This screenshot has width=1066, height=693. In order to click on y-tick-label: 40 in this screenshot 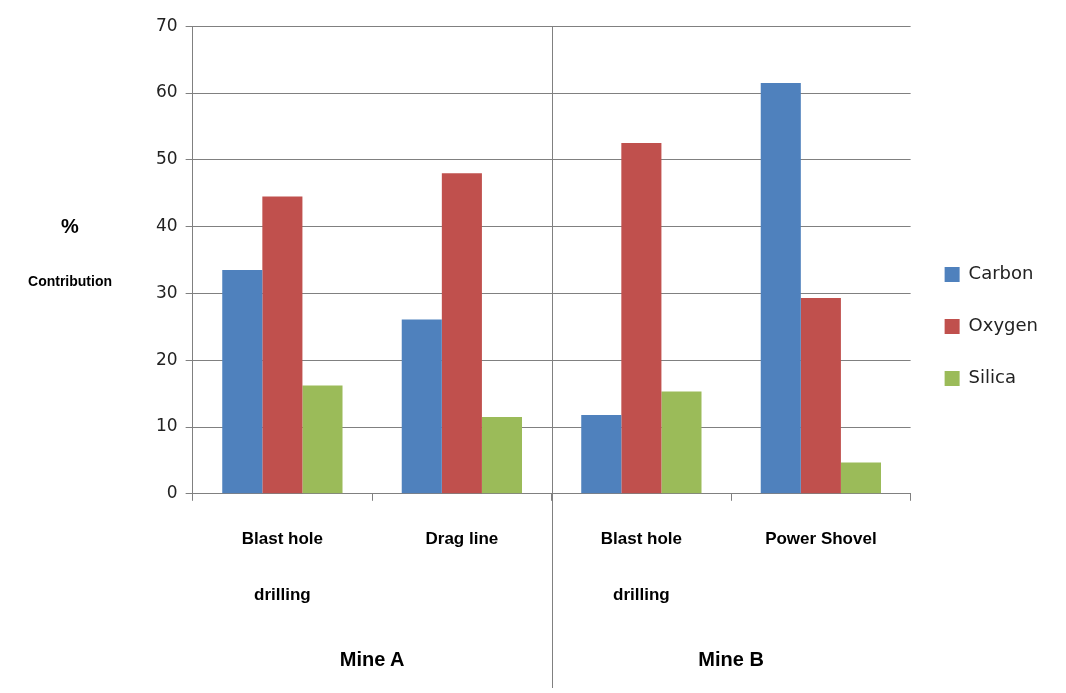, I will do `click(166, 225)`.